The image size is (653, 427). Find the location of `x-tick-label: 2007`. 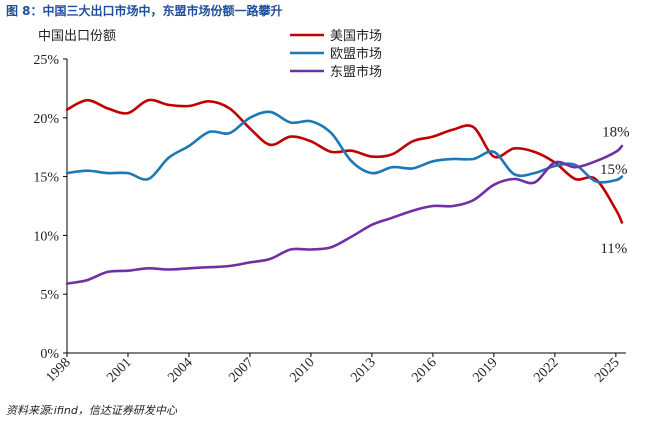

x-tick-label: 2007 is located at coordinates (241, 370).